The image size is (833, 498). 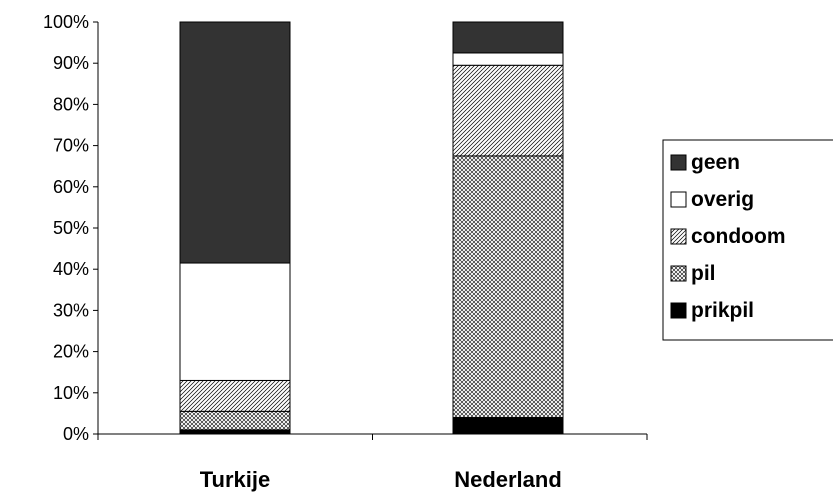 I want to click on legend-swatch-condoom, so click(x=678, y=236).